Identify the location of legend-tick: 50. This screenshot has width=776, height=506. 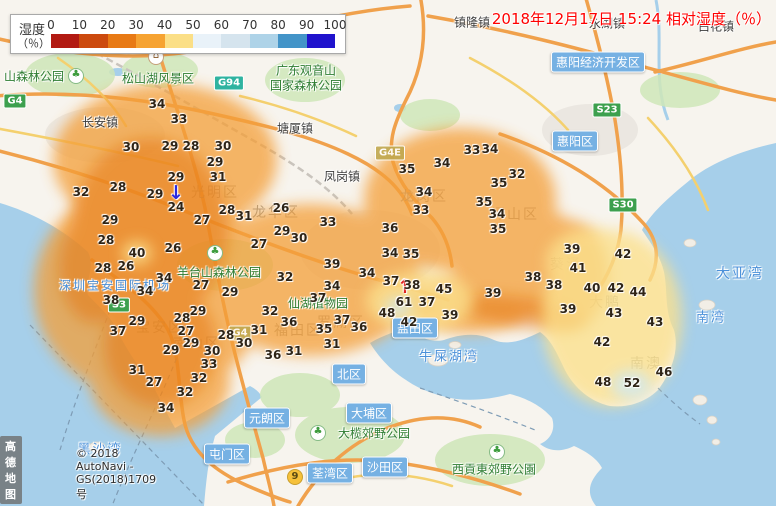
(193, 25).